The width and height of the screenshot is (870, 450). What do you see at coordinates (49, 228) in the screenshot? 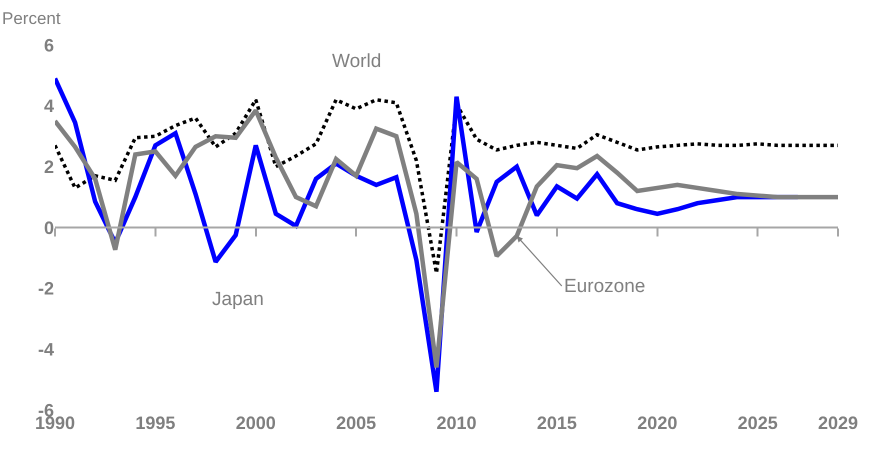
I see `y-tick-label: 0` at bounding box center [49, 228].